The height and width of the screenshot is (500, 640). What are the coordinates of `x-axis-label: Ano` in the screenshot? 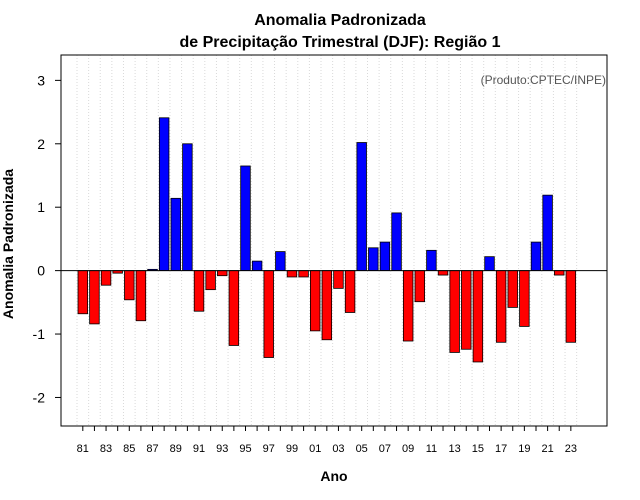 It's located at (333, 476).